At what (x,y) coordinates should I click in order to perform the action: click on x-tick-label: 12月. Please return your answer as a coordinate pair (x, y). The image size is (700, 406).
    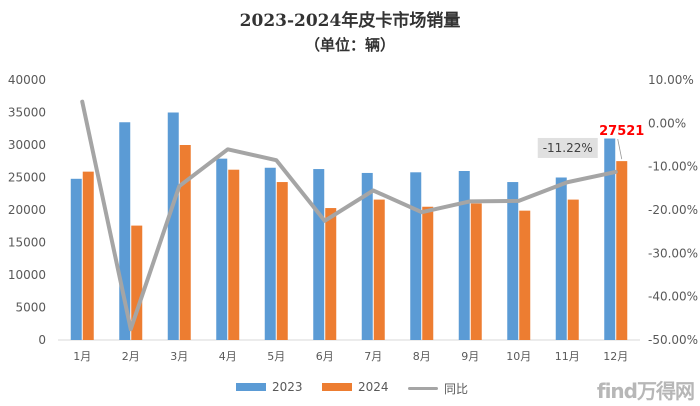
    Looking at the image, I should click on (615, 356).